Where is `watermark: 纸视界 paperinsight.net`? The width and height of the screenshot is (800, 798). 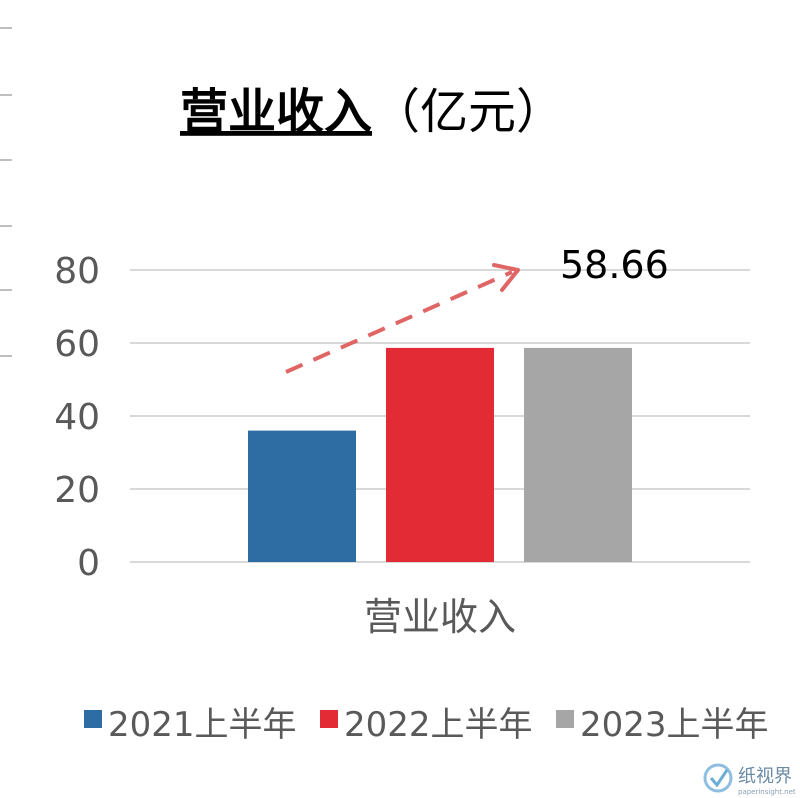
watermark: 纸视界 paperinsight.net is located at coordinates (749, 779).